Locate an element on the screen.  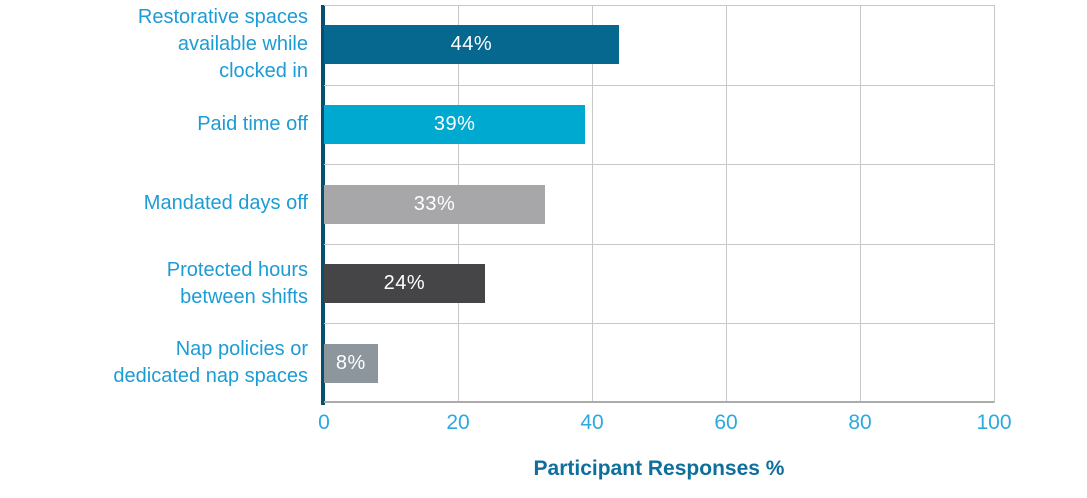
x-tick-label: 100 is located at coordinates (994, 422).